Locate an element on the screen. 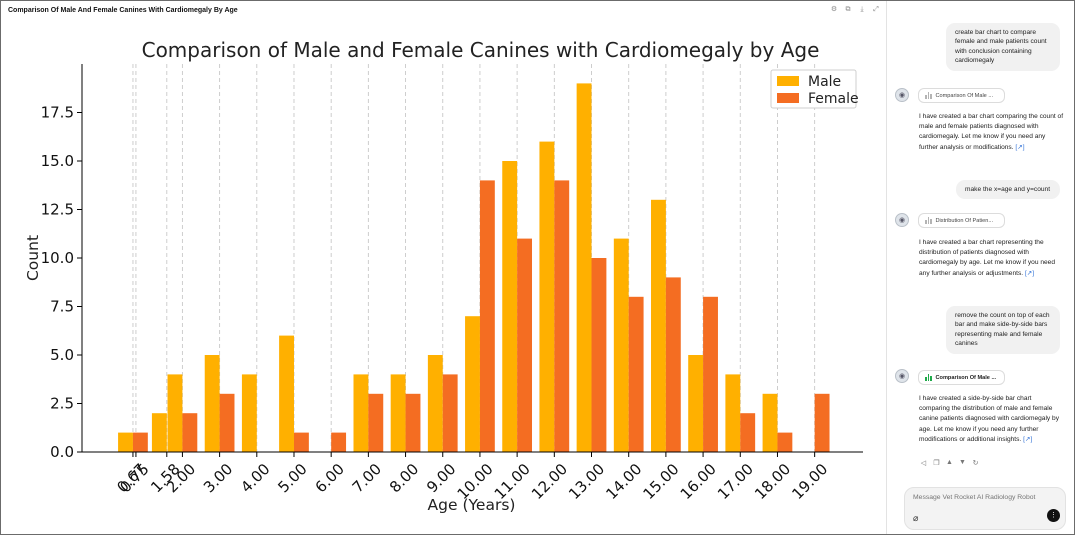  thumbs-down-icon: ▼ is located at coordinates (962, 462).